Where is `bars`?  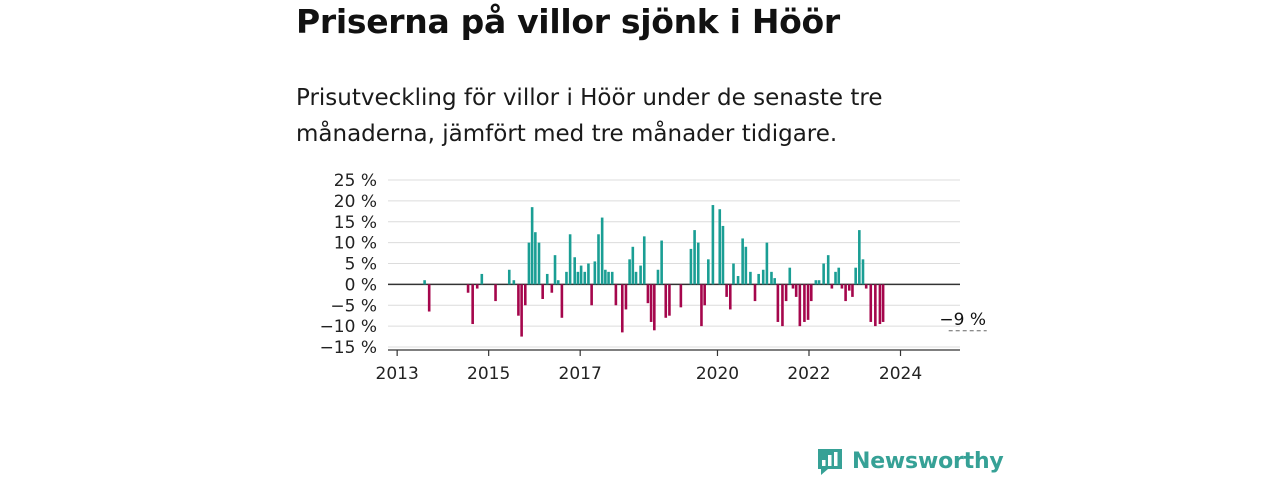
bars is located at coordinates (654, 271).